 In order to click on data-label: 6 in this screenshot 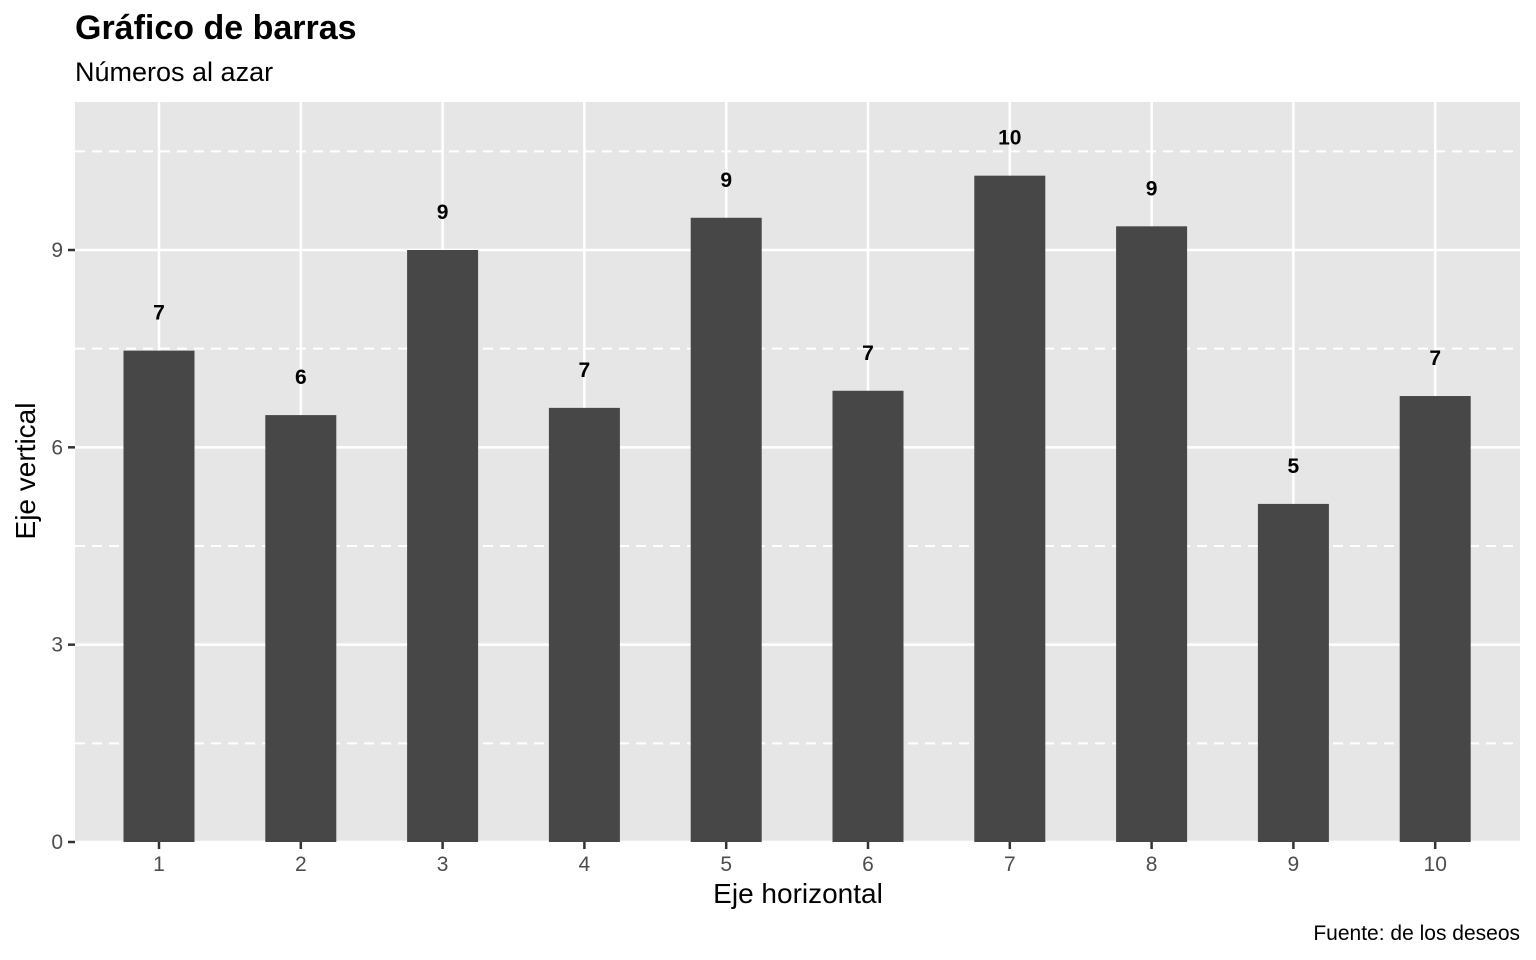, I will do `click(301, 377)`.